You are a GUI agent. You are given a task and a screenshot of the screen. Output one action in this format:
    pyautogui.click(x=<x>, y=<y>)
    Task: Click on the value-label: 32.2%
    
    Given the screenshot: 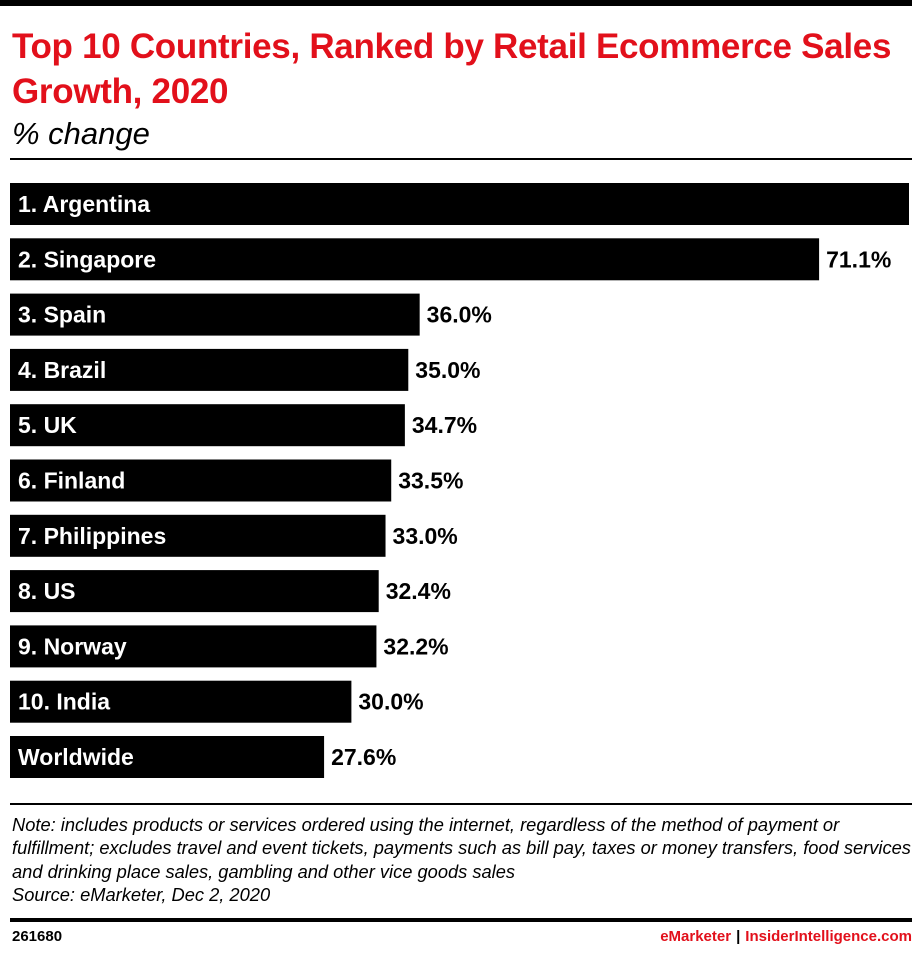 What is the action you would take?
    pyautogui.click(x=415, y=646)
    